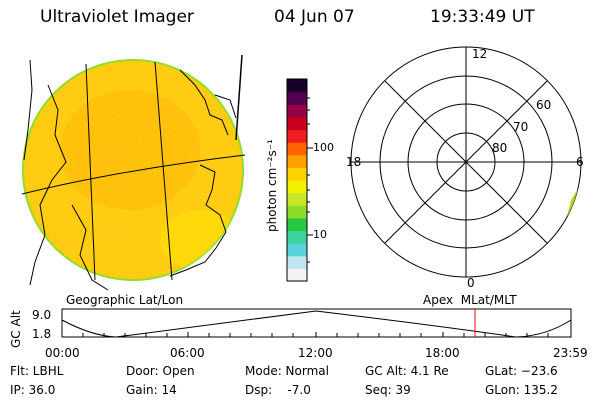 This screenshot has height=400, width=600. Describe the element at coordinates (187, 353) in the screenshot. I see `altitude-xtick-0600: 06:00` at that location.